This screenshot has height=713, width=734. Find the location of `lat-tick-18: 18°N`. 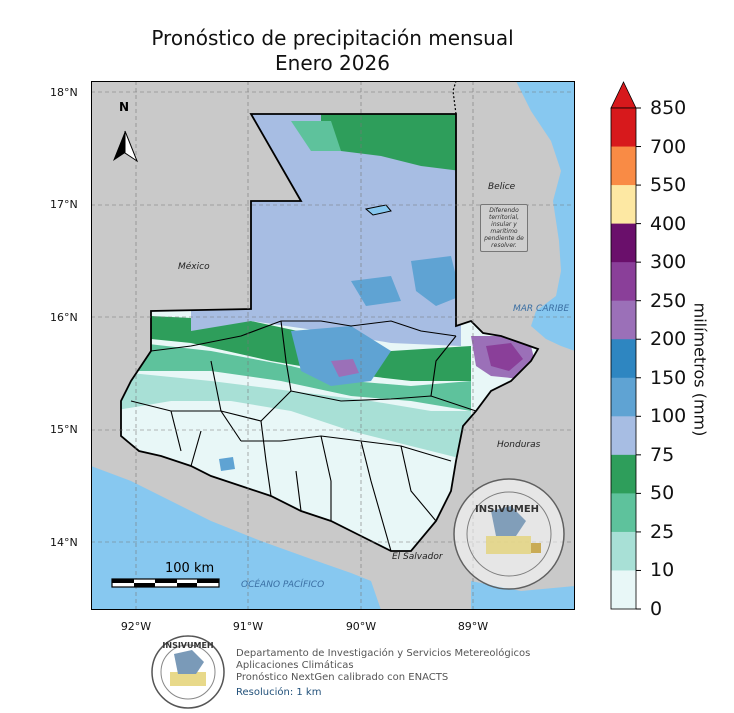

lat-tick-18: 18°N is located at coordinates (64, 92).